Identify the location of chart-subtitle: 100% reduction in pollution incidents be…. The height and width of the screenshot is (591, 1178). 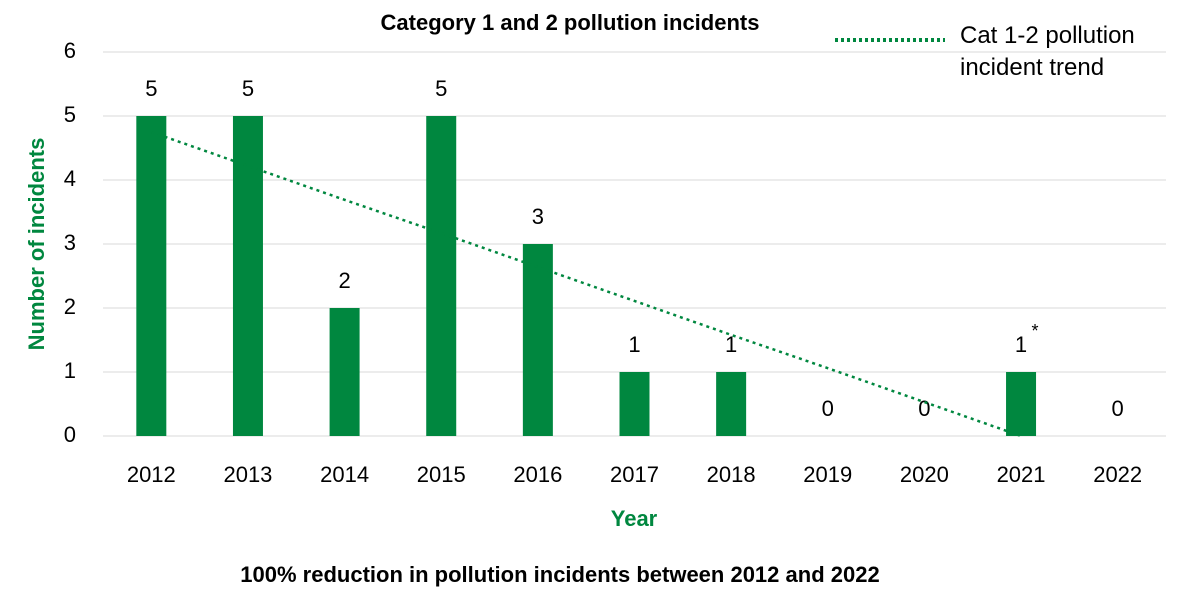
(559, 574).